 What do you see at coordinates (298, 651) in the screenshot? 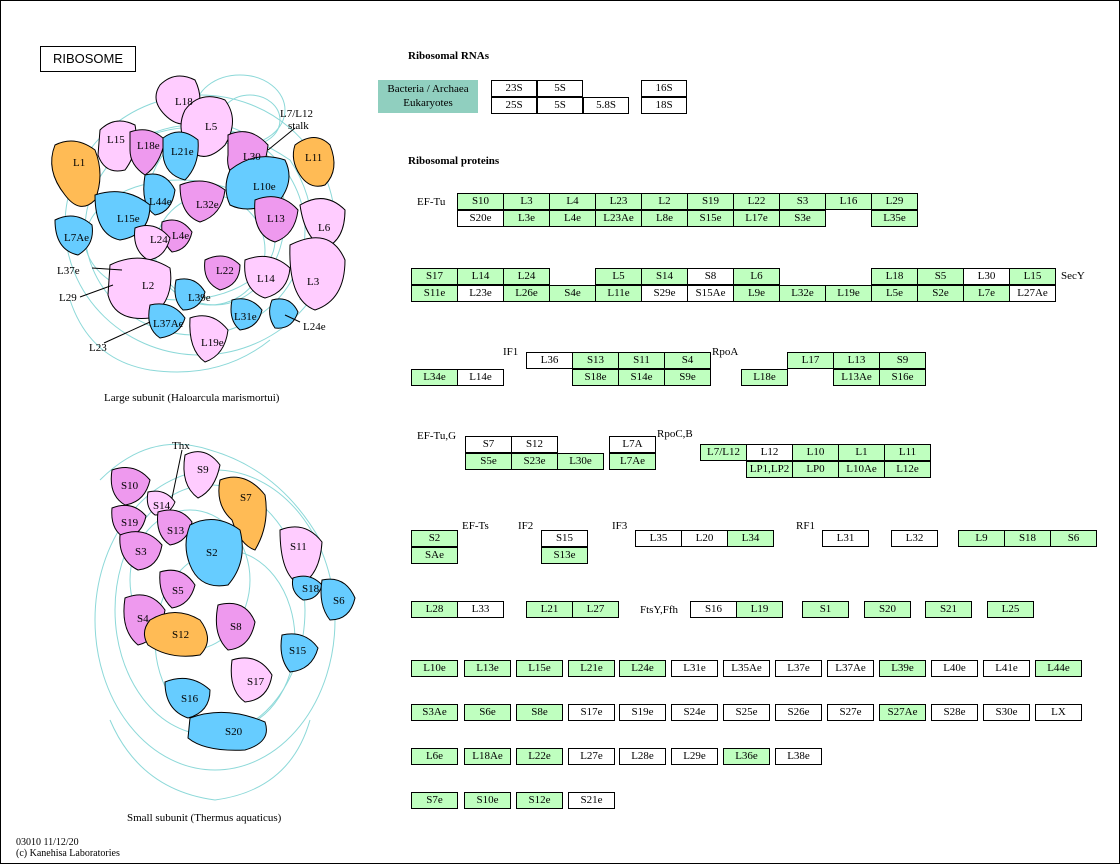
I see `small-s15-label: S15` at bounding box center [298, 651].